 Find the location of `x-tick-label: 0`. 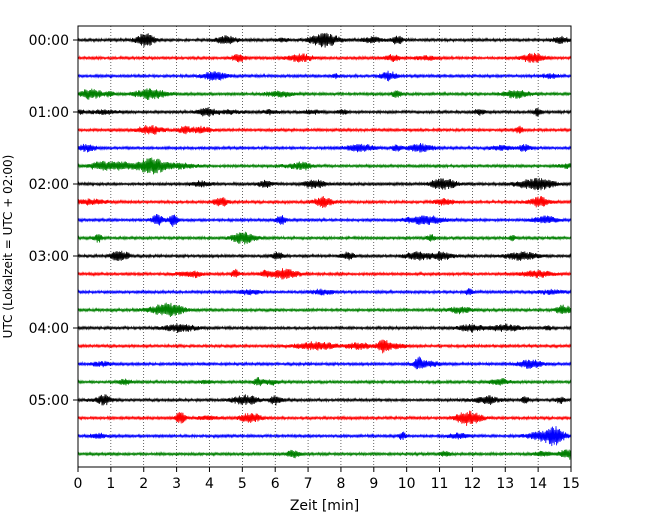

x-tick-label: 0 is located at coordinates (78, 484).